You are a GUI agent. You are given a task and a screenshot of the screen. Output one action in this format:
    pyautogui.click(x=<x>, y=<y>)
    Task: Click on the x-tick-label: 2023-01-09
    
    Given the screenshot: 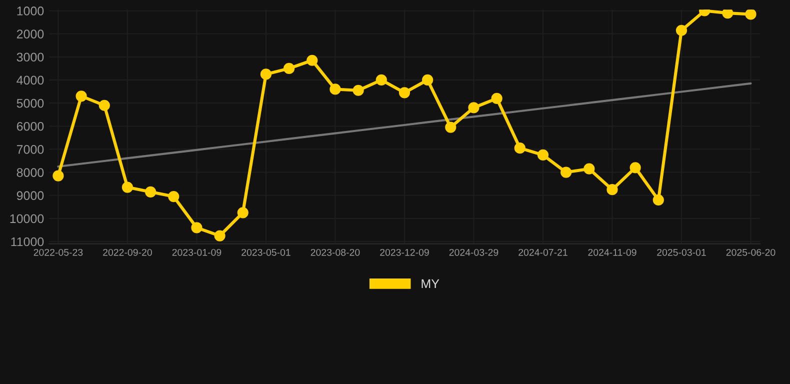 What is the action you would take?
    pyautogui.click(x=197, y=252)
    